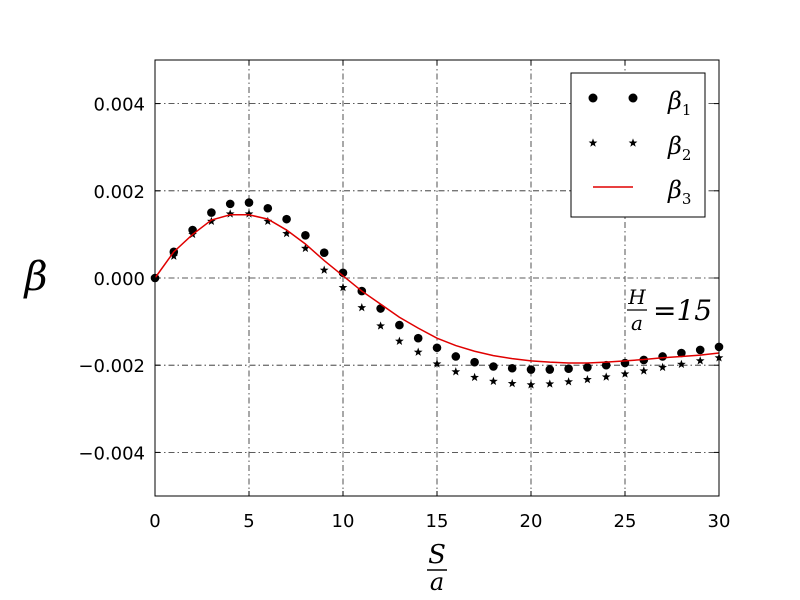 This screenshot has width=800, height=600. What do you see at coordinates (687, 155) in the screenshot?
I see `legend-label-sub: 2` at bounding box center [687, 155].